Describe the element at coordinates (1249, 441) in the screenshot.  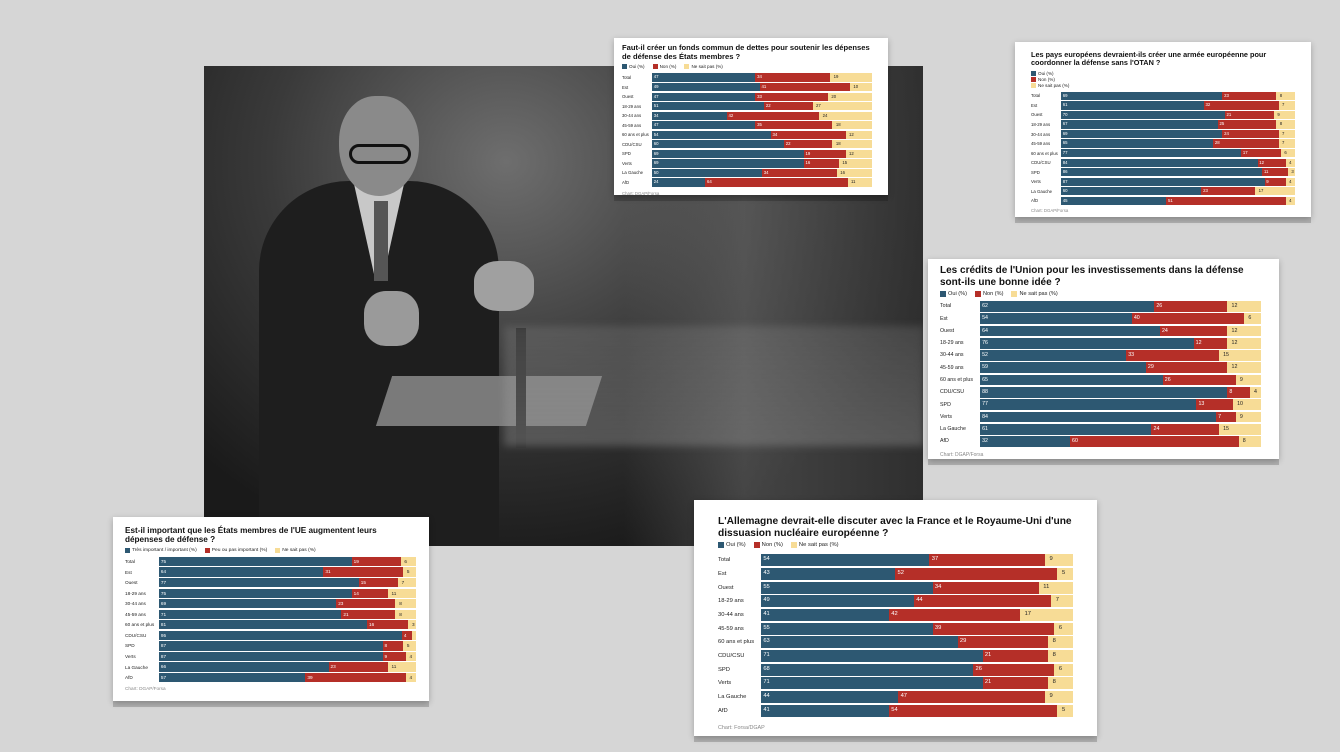
I see `seg-unsure: 8` at that location.